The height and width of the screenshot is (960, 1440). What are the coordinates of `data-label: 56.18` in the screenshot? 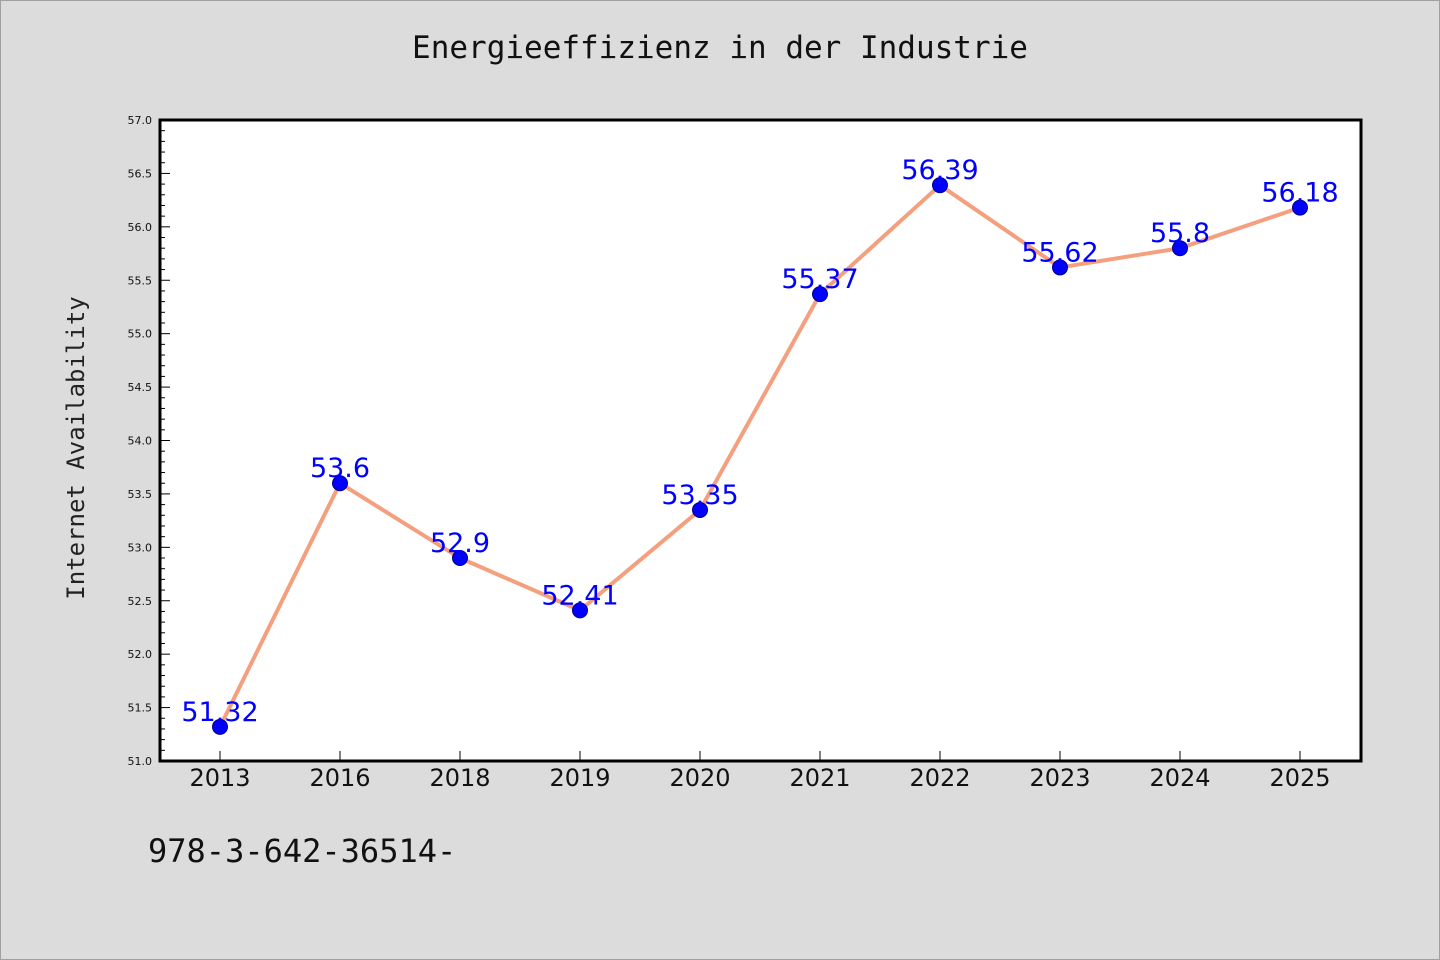 It's located at (1299, 193).